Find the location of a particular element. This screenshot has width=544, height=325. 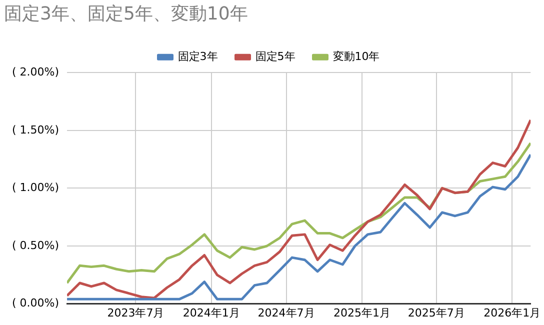

x-tick-label: 2025年1月 is located at coordinates (361, 313).